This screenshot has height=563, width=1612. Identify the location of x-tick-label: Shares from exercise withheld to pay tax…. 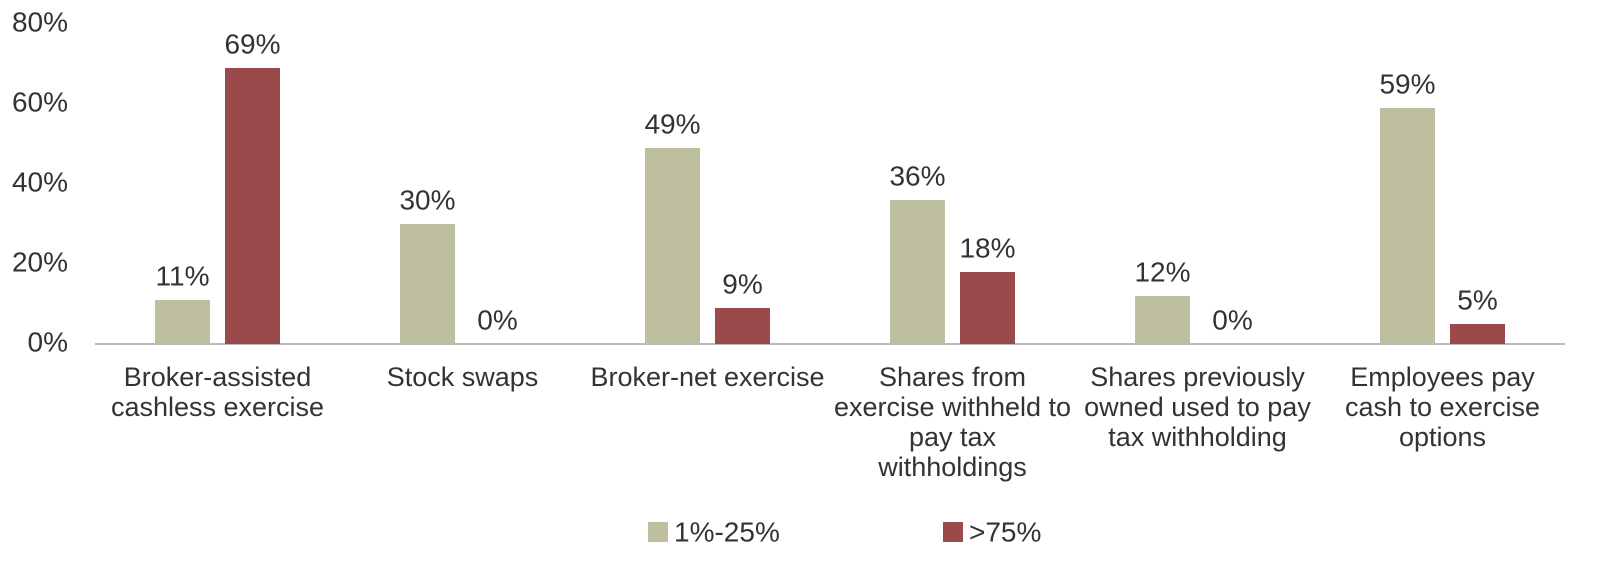
(952, 422).